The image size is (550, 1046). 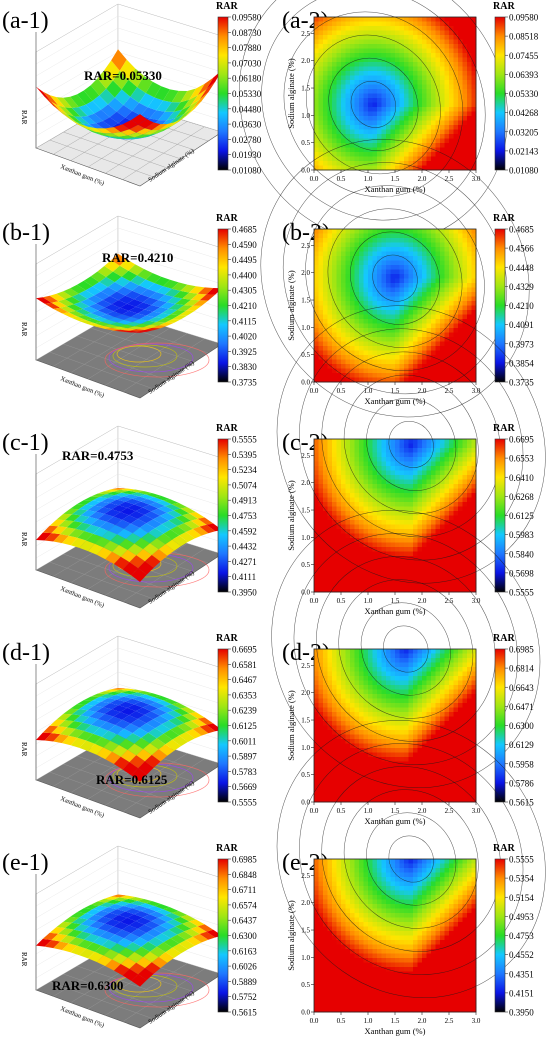 I want to click on colorbar-tick-label: 0.01930, so click(x=247, y=155).